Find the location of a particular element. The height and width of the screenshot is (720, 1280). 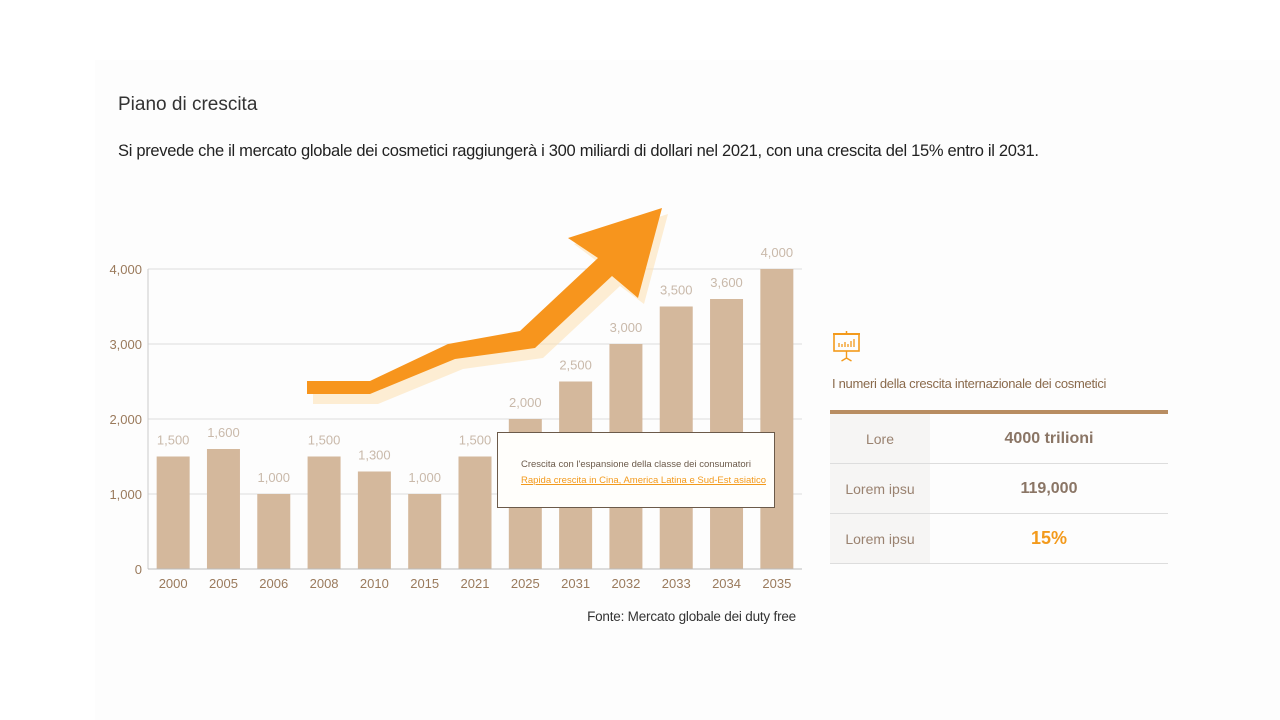

presentation-chart-icon is located at coordinates (846, 346).